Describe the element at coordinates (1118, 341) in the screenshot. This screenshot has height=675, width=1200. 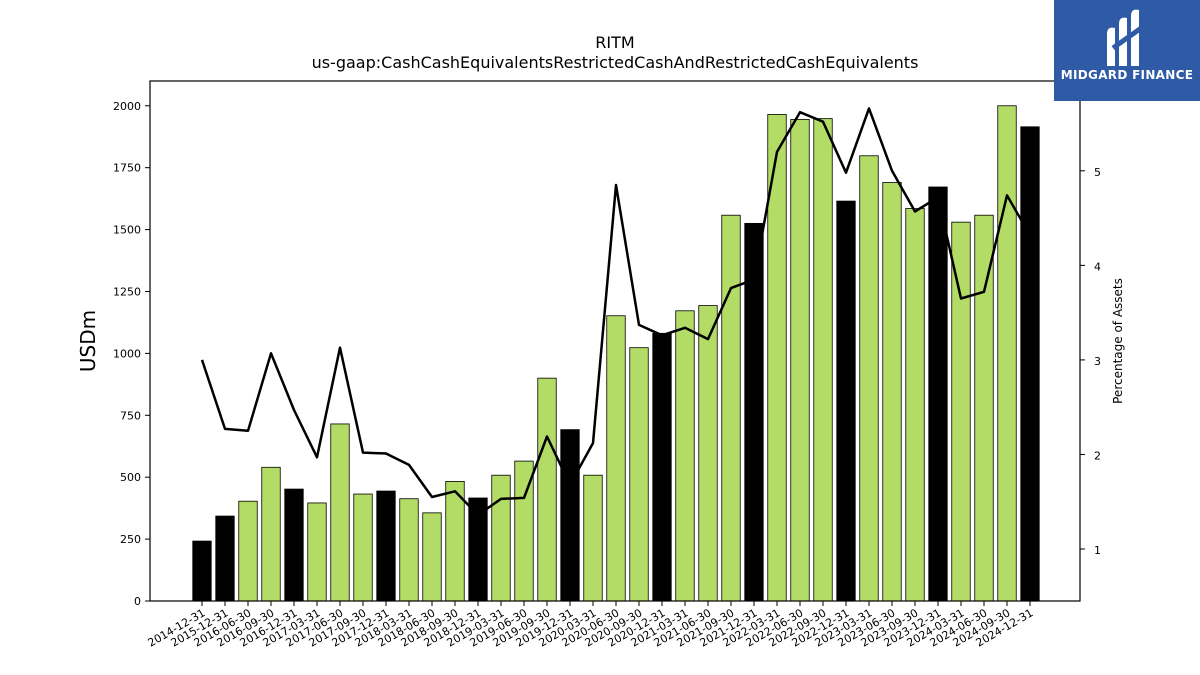
I see `y2-axis-label: Percentage of Assets` at that location.